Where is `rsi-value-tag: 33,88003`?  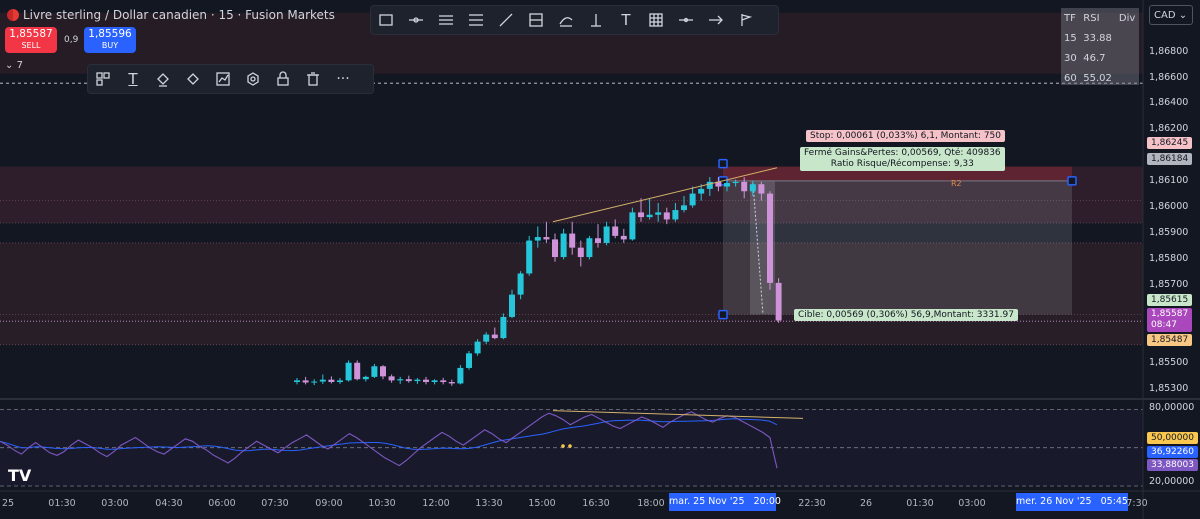 rsi-value-tag: 33,88003 is located at coordinates (1172, 465).